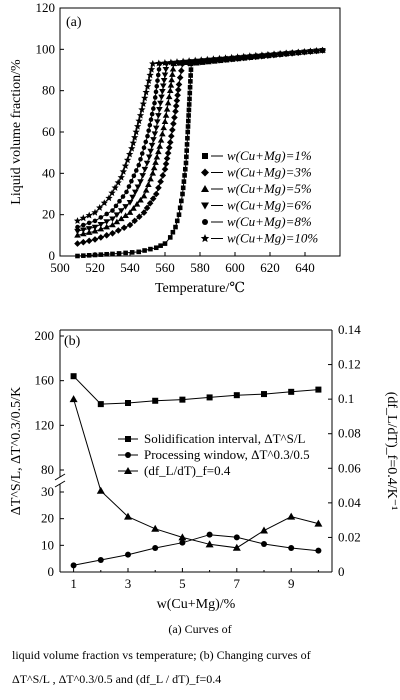 This screenshot has width=400, height=700. I want to click on y-right-tick-label-b: 0, so click(341, 571).